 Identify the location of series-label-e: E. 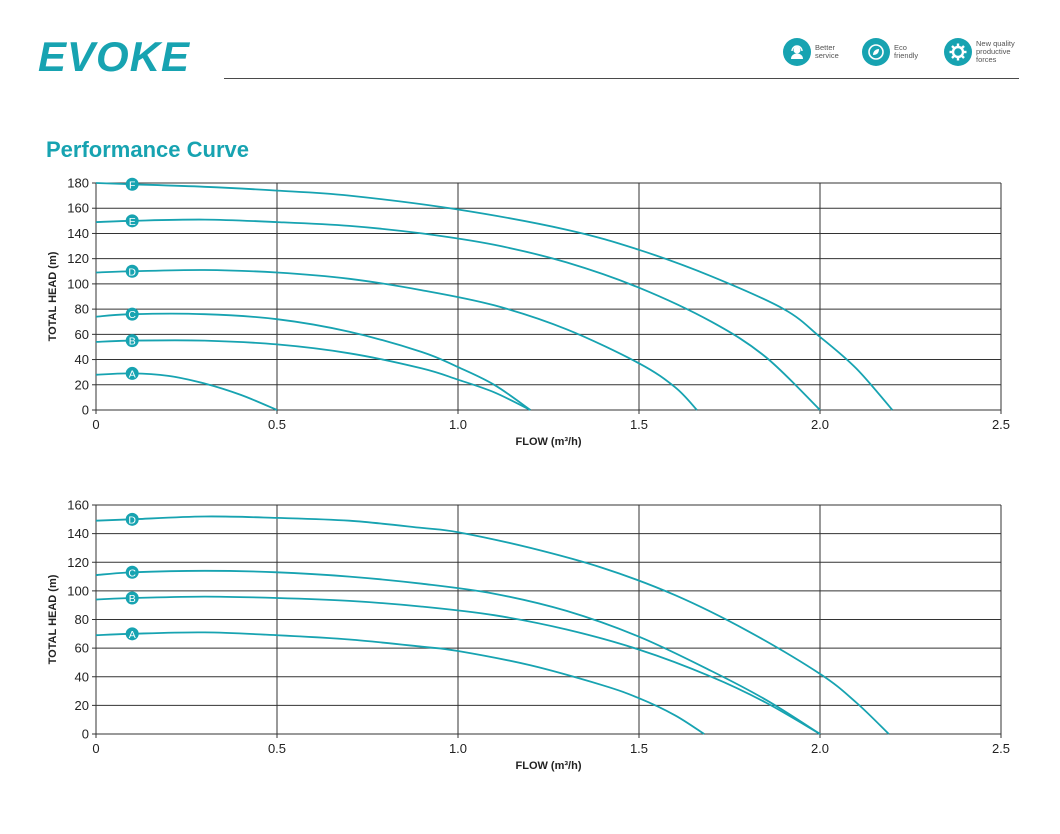
(132, 222).